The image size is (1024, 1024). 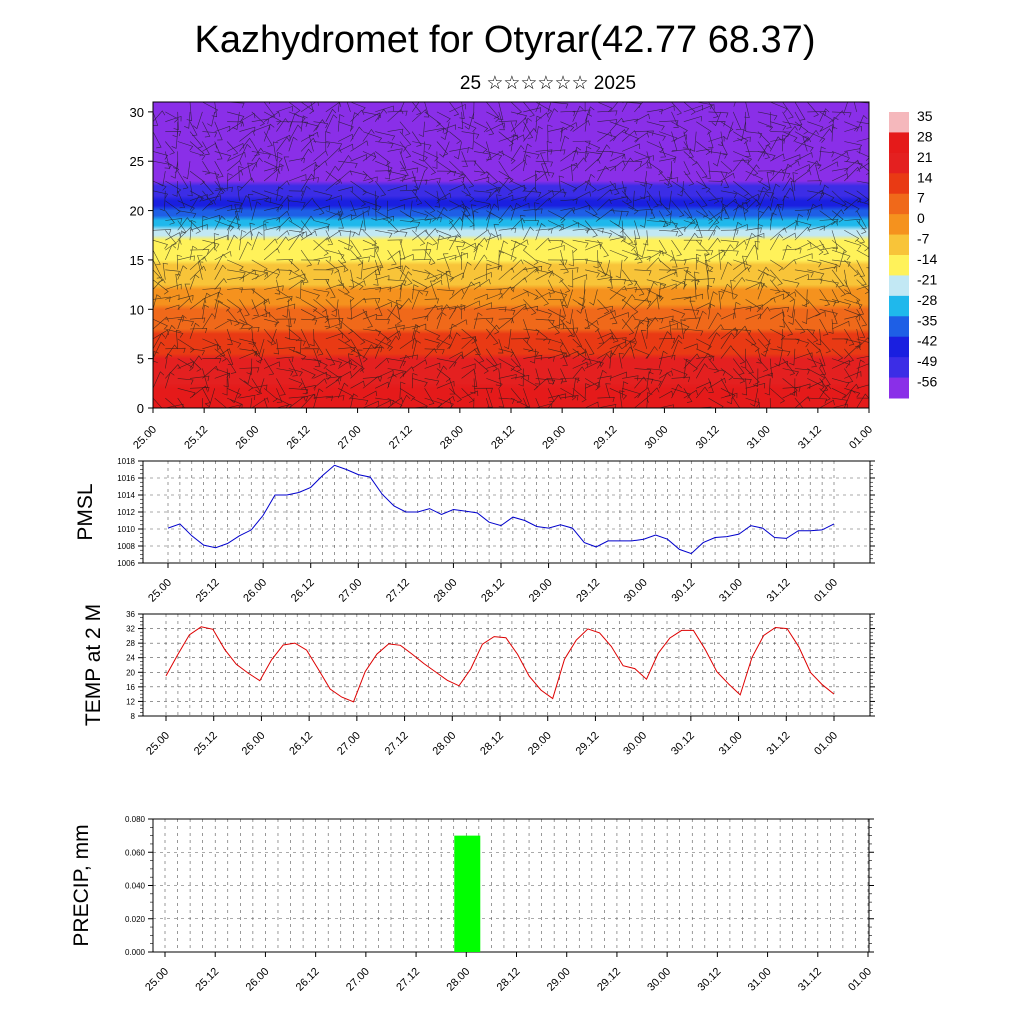 What do you see at coordinates (899, 204) in the screenshot?
I see `colorbar-swatch` at bounding box center [899, 204].